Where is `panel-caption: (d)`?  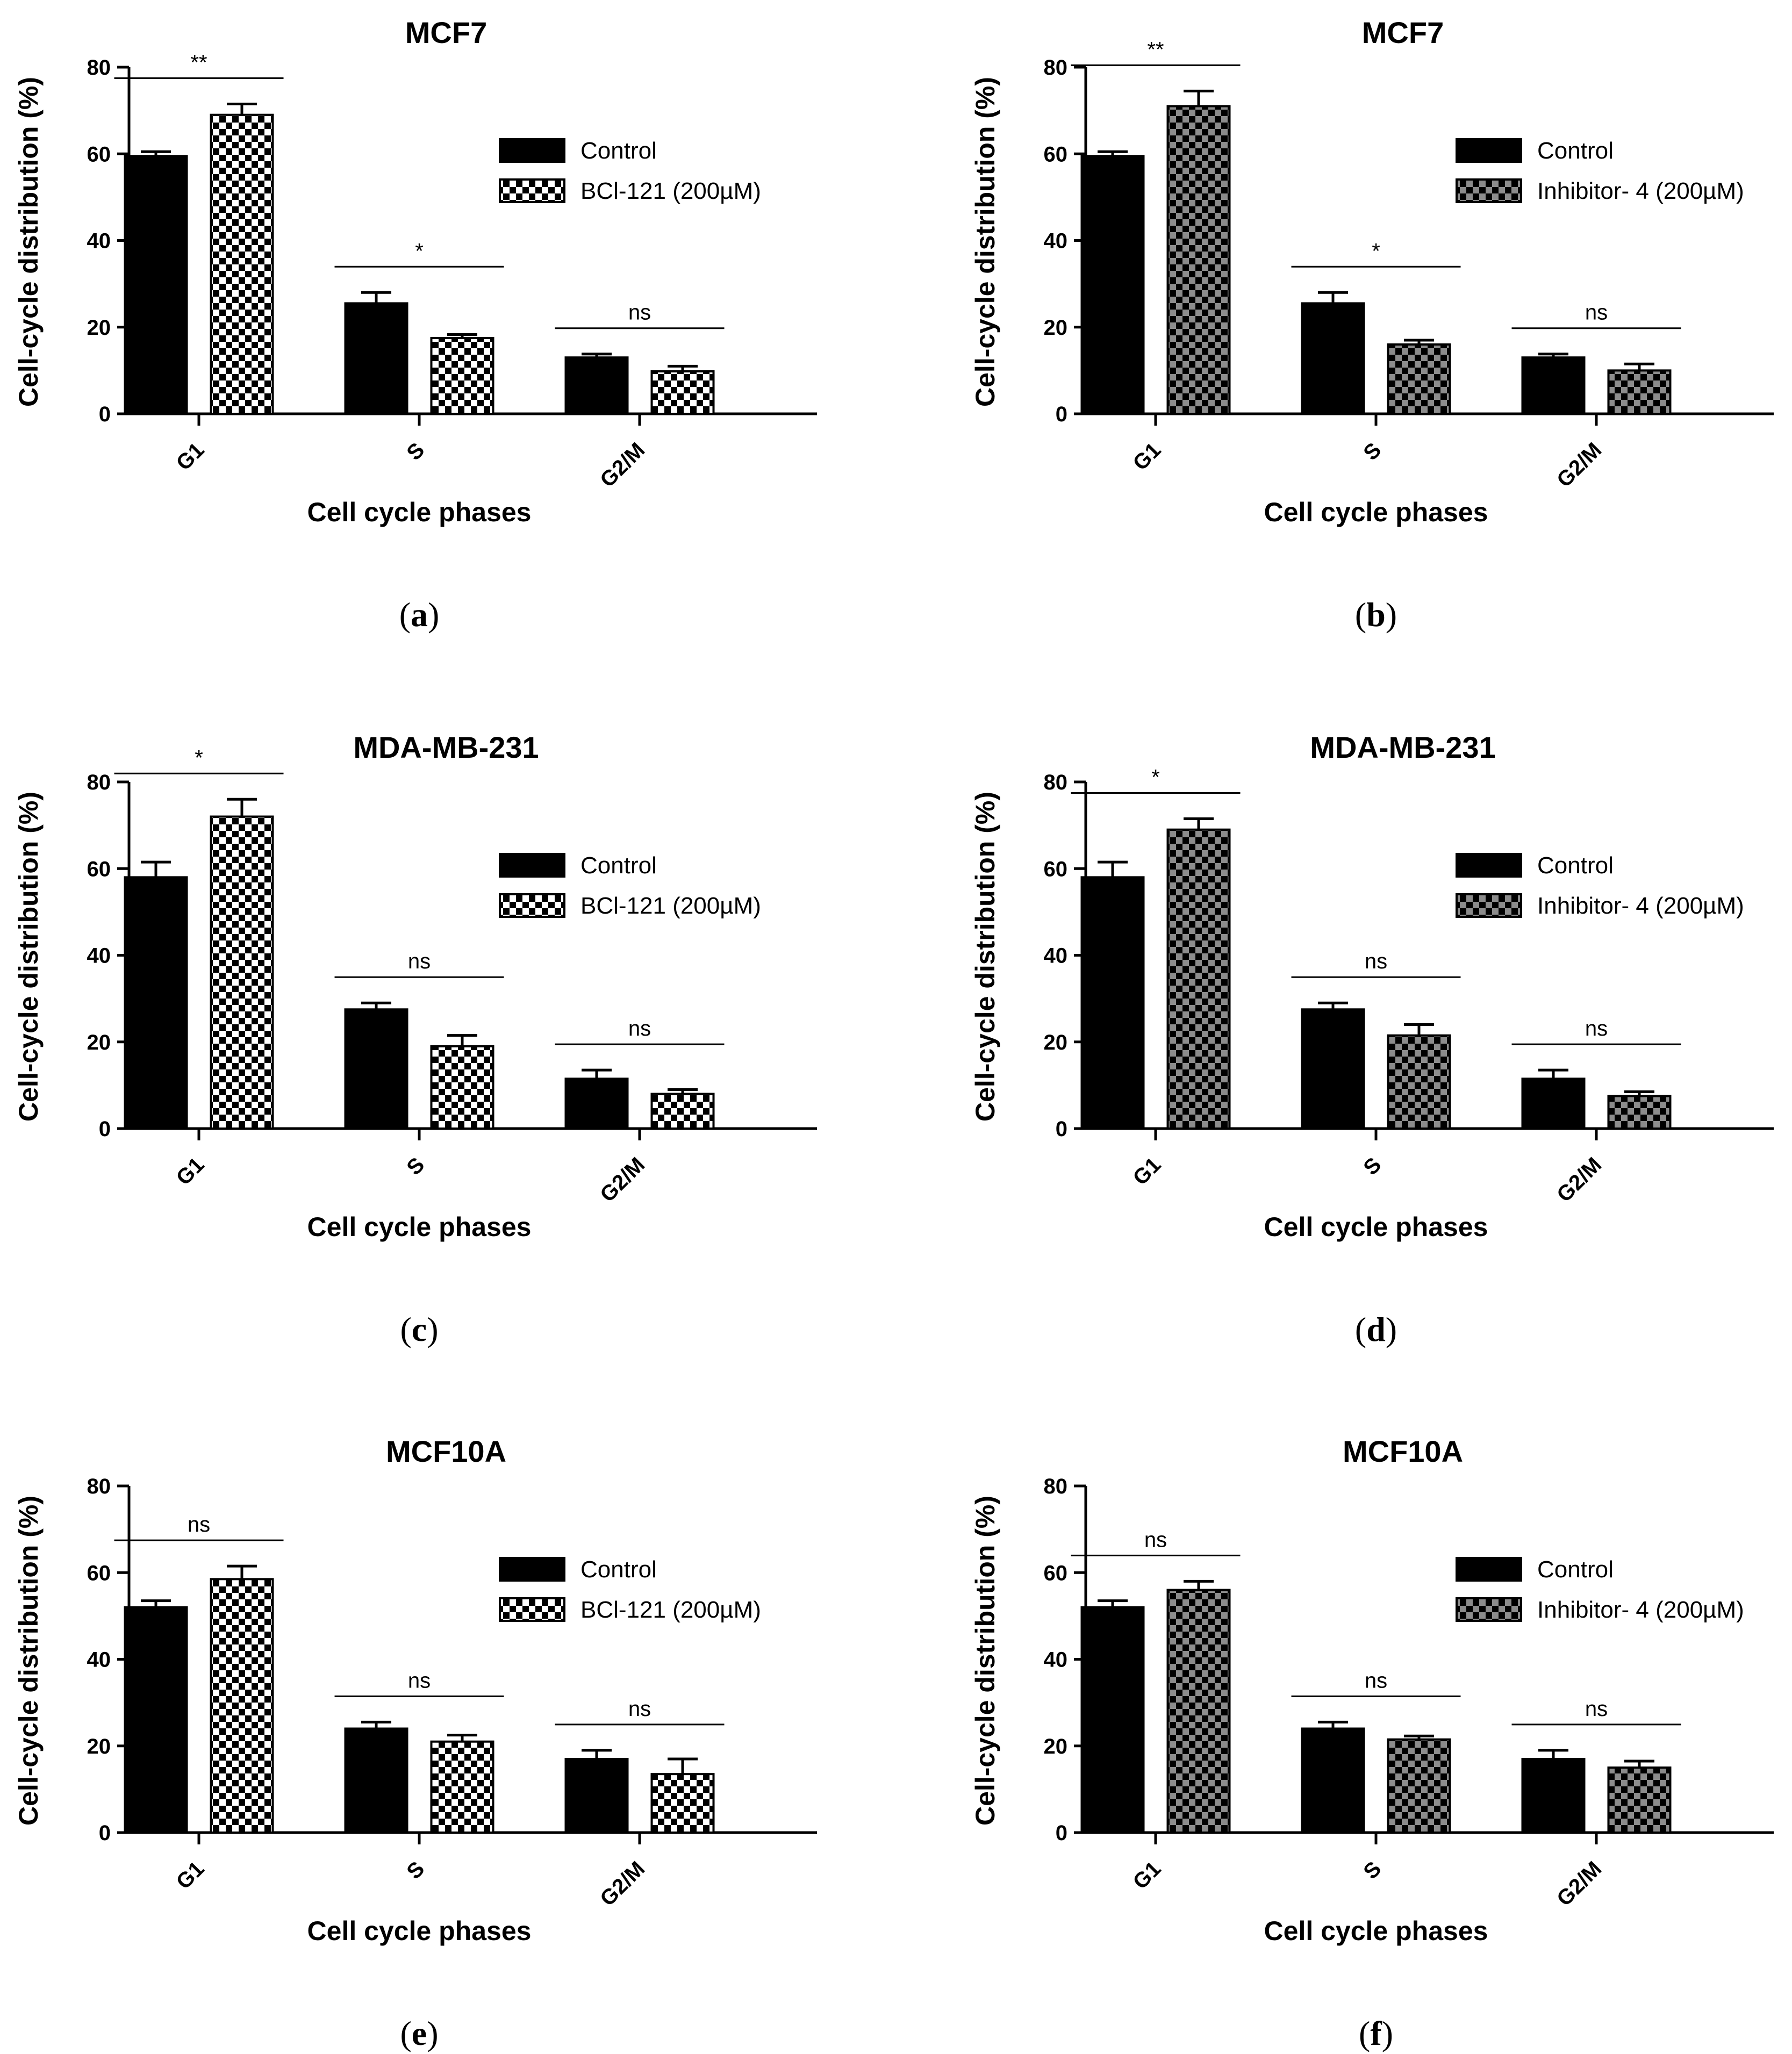
panel-caption: (d) is located at coordinates (1376, 1329).